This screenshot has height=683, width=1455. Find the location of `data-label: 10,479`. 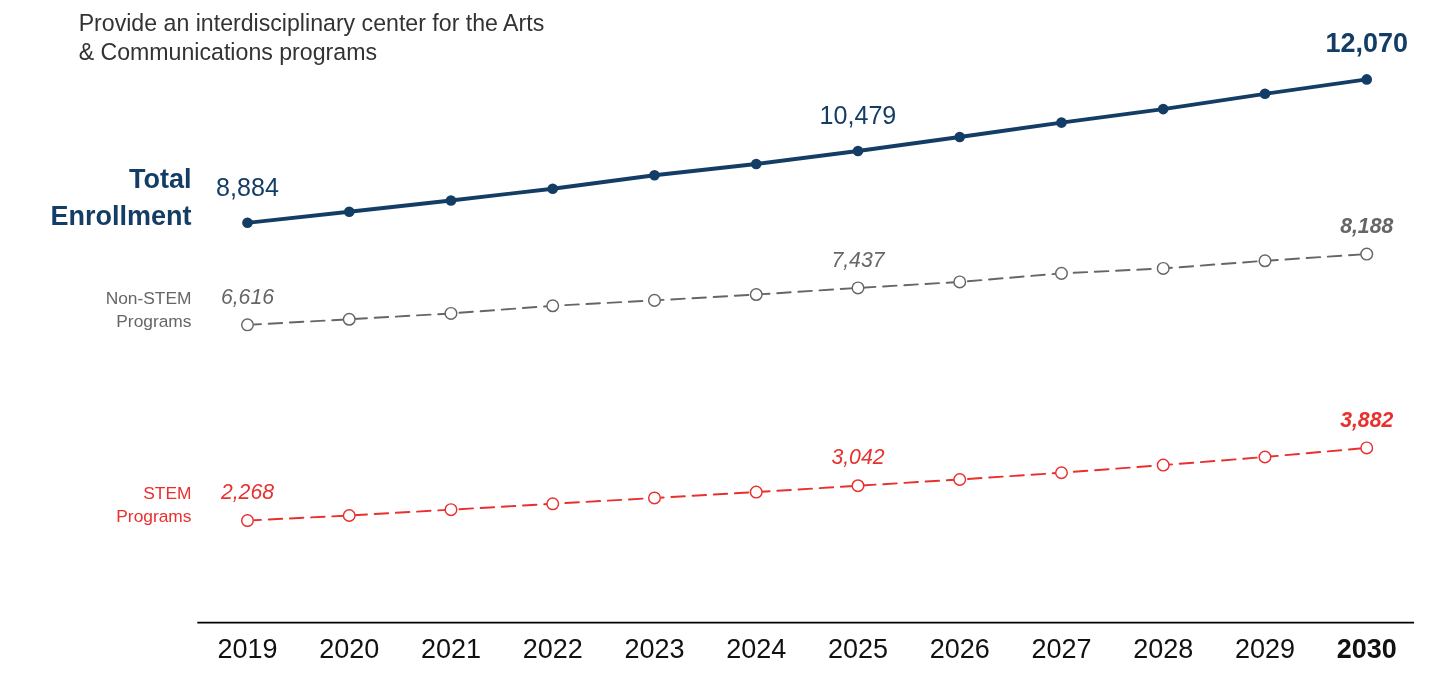

data-label: 10,479 is located at coordinates (858, 114).